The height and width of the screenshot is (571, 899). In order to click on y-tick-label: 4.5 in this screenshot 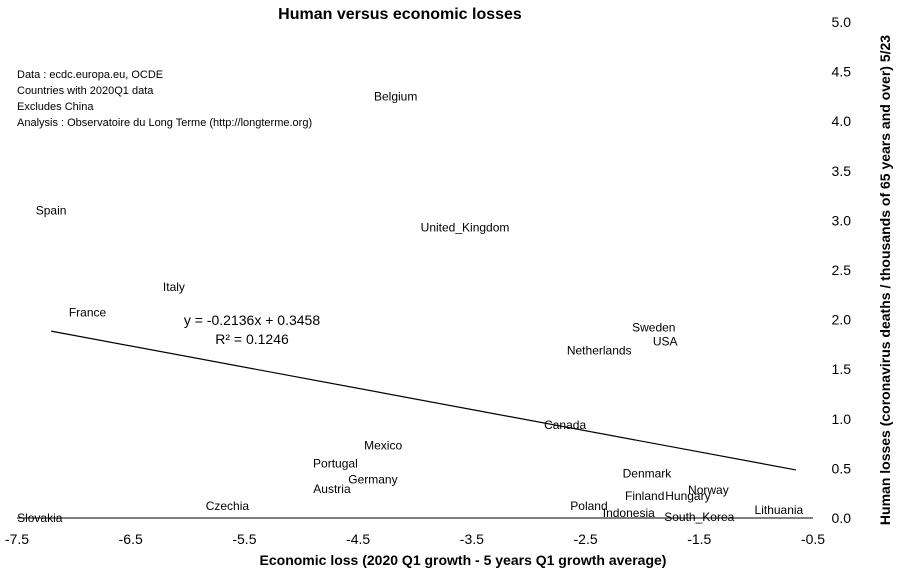, I will do `click(842, 72)`.